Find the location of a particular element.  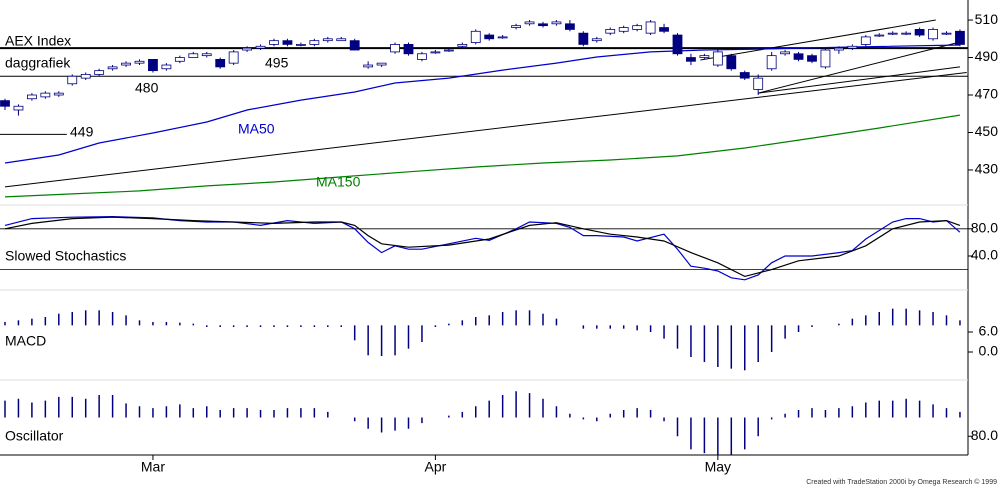

y-tick-label: 0.0 is located at coordinates (989, 351).